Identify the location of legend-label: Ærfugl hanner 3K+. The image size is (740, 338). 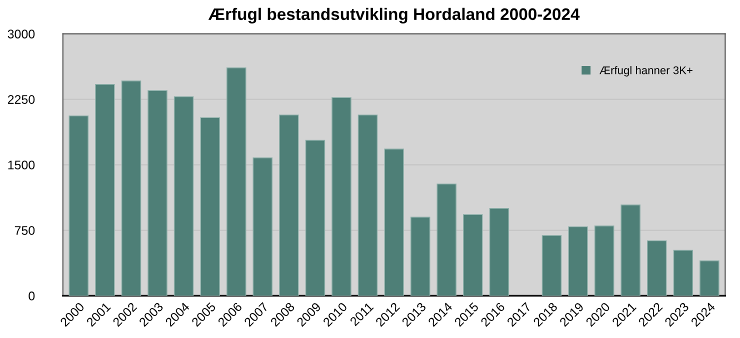
(646, 71).